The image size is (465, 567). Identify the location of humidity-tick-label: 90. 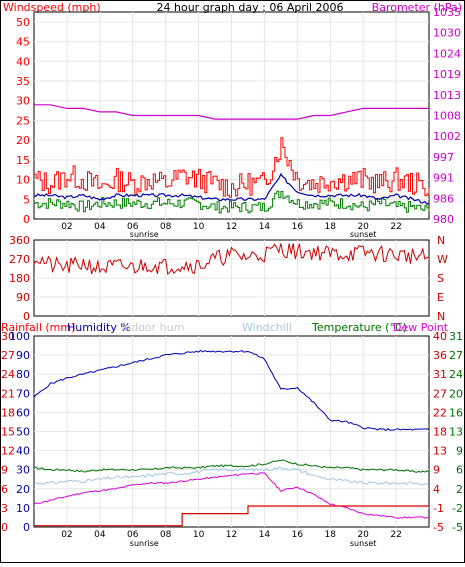
(23, 355).